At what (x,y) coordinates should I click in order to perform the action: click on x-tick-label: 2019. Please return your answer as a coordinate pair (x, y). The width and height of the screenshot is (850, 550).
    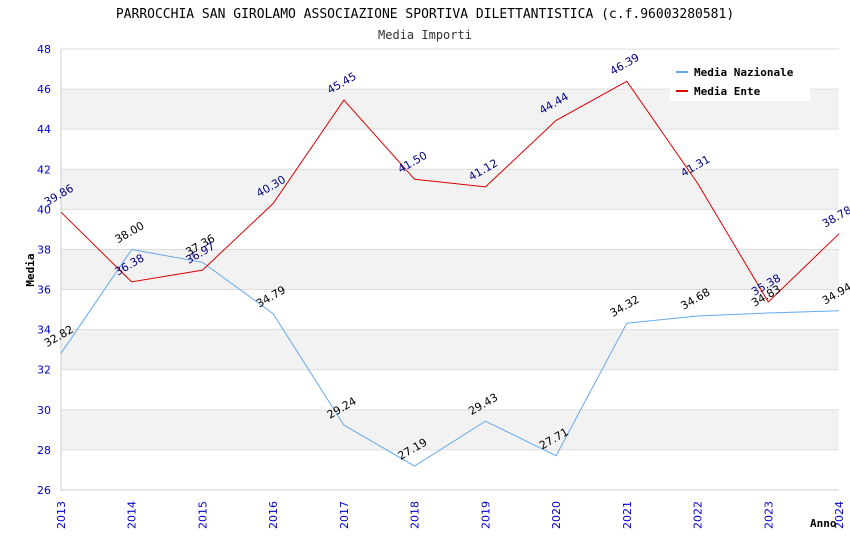
    Looking at the image, I should click on (485, 515).